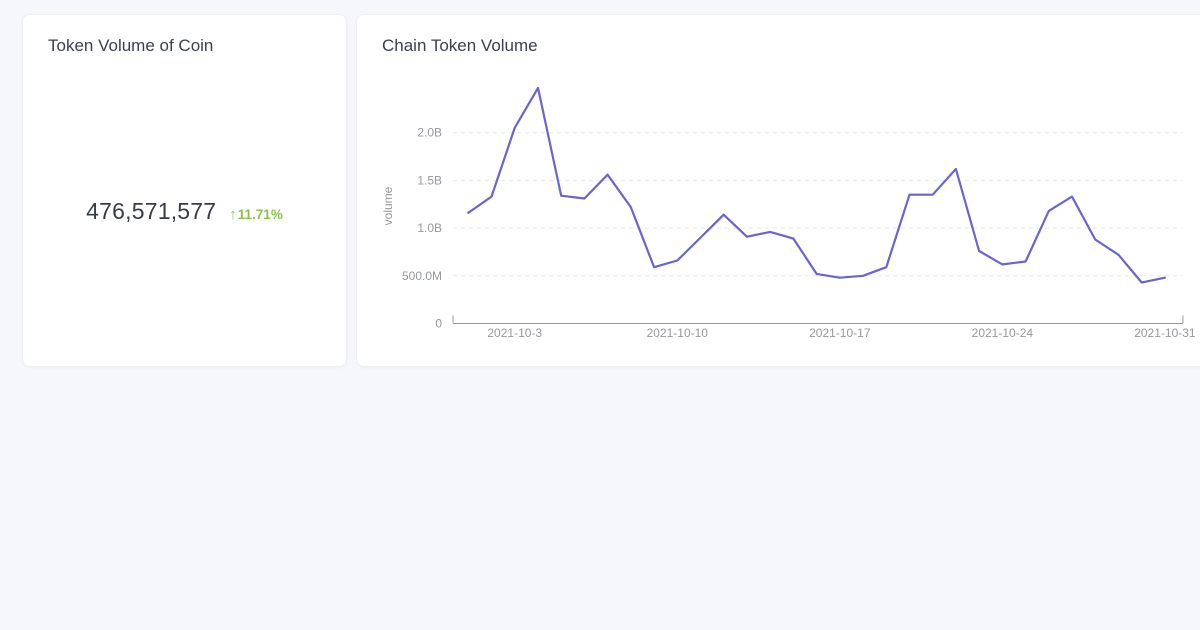 The image size is (1200, 630). Describe the element at coordinates (1003, 333) in the screenshot. I see `x-tick-label: 2021-10-24` at that location.